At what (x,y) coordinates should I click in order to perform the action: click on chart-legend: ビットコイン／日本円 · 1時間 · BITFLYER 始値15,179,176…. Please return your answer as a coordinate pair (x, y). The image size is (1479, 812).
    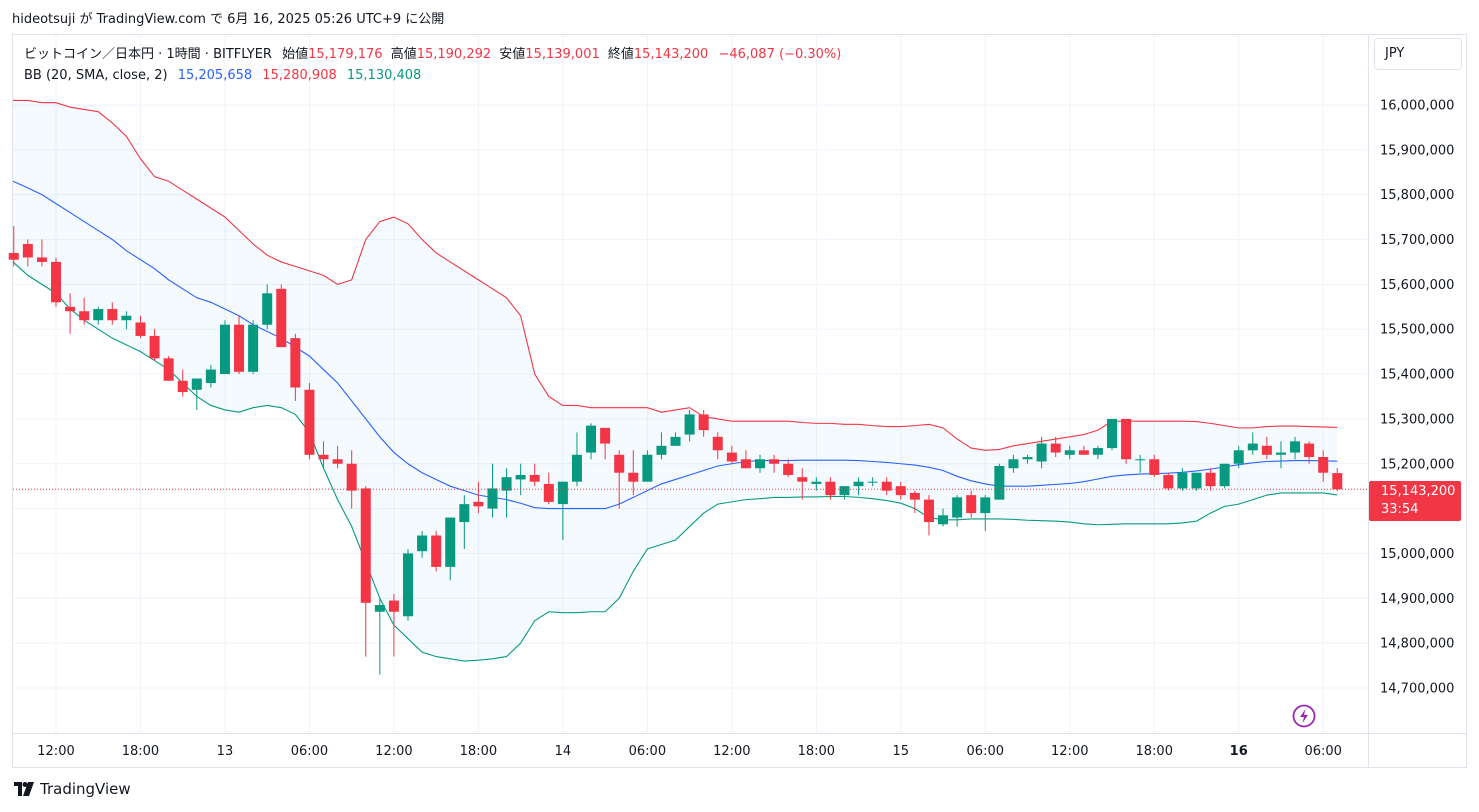
    Looking at the image, I should click on (432, 65).